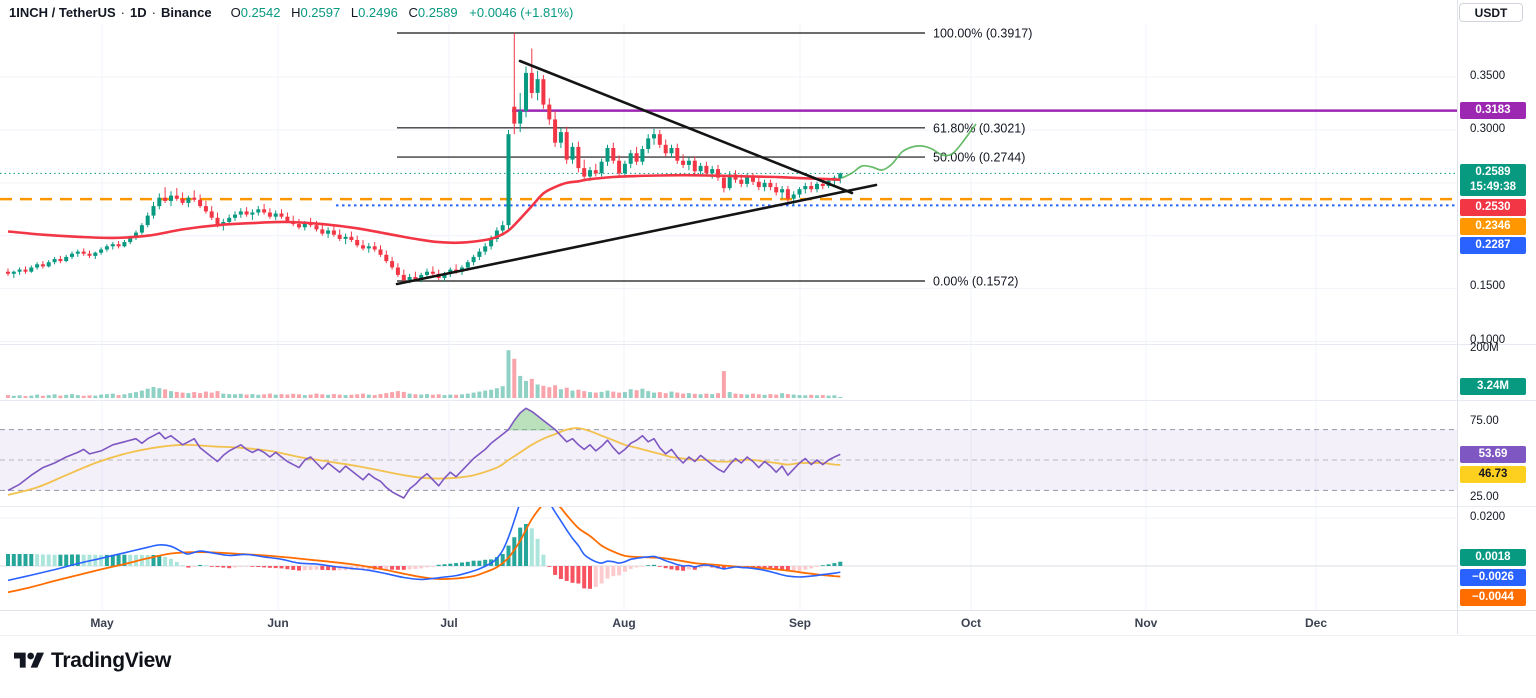 This screenshot has height=698, width=1536. What do you see at coordinates (1488, 129) in the screenshot?
I see `axis-label: 0.3000` at bounding box center [1488, 129].